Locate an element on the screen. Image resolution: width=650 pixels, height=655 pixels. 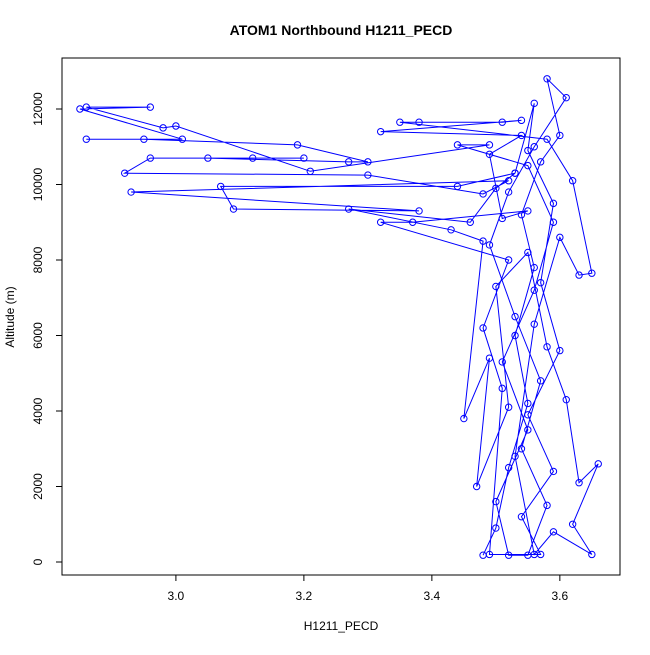
x-tick-label: 3.4 is located at coordinates (432, 596).